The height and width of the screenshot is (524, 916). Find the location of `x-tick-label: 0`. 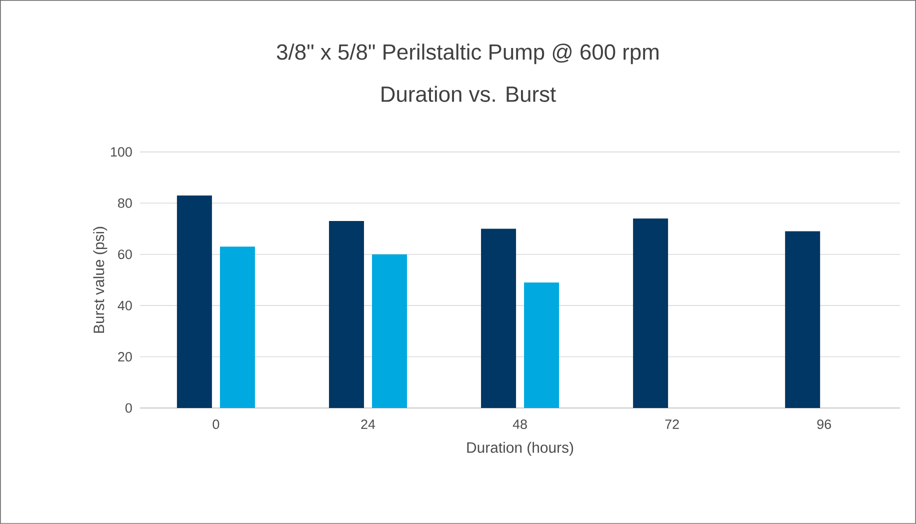

x-tick-label: 0 is located at coordinates (216, 425).